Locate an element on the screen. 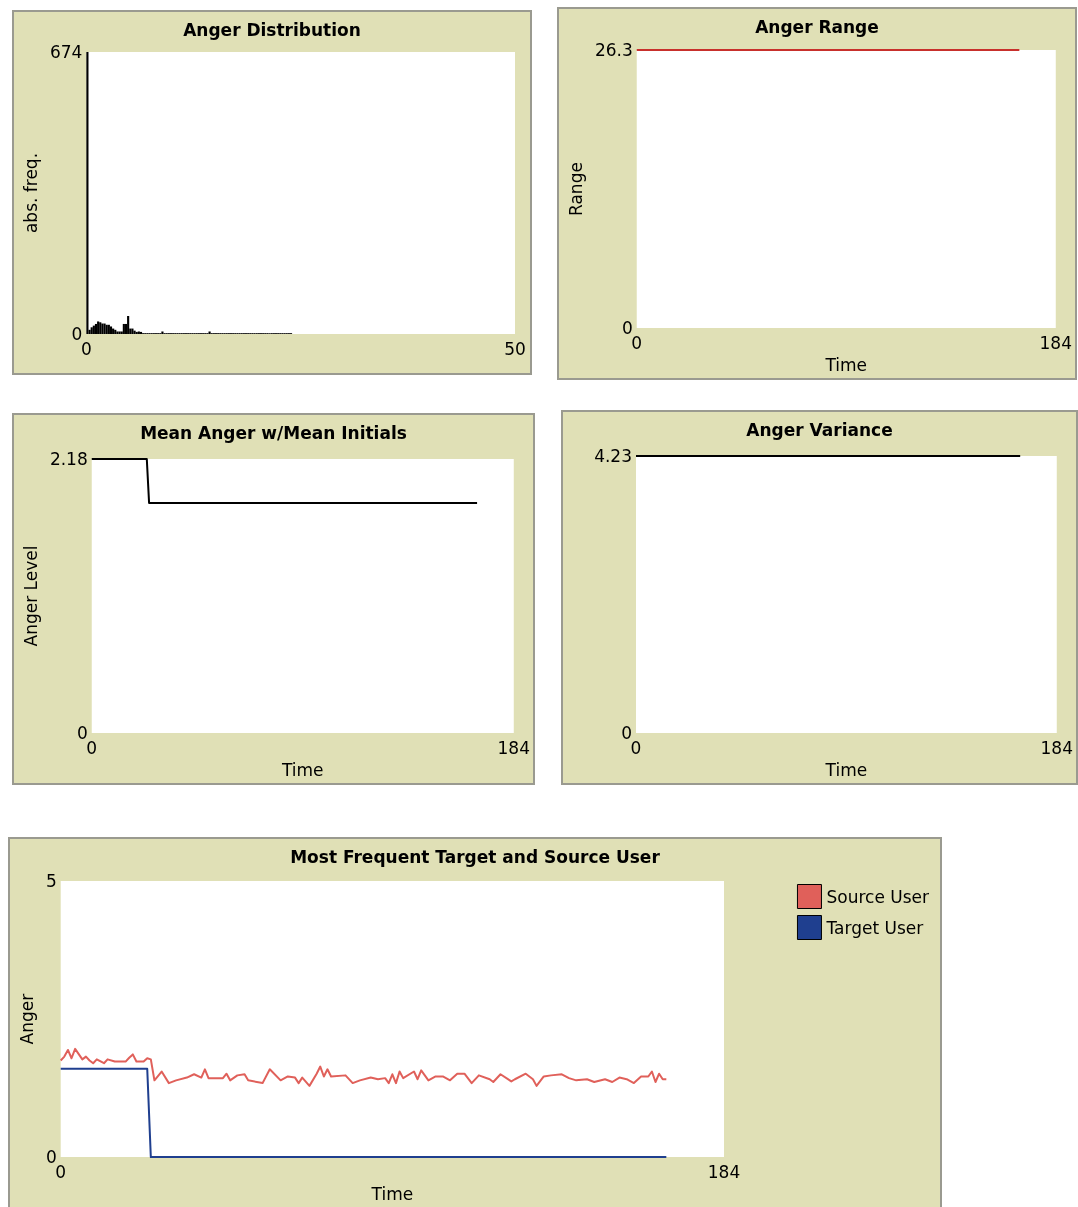  x-tick-label: 50 is located at coordinates (515, 348).